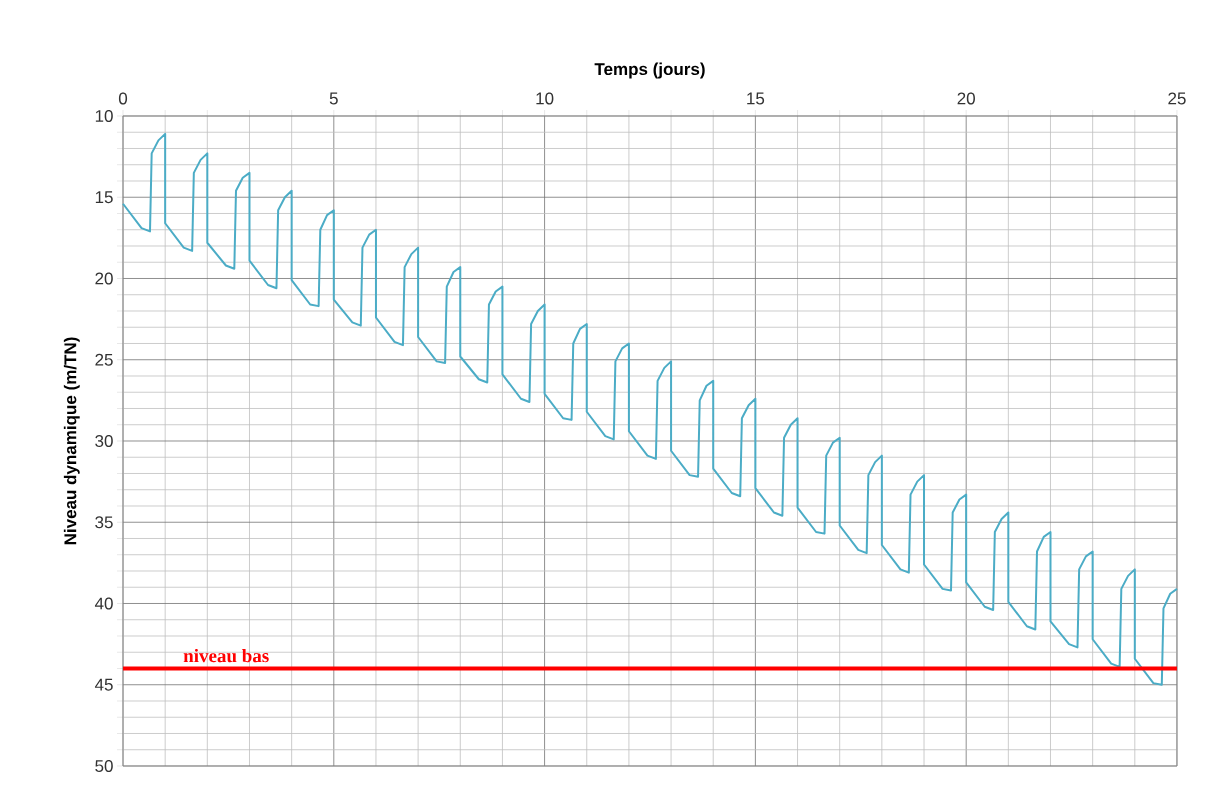  Describe the element at coordinates (756, 98) in the screenshot. I see `x-tick-label: 15` at that location.